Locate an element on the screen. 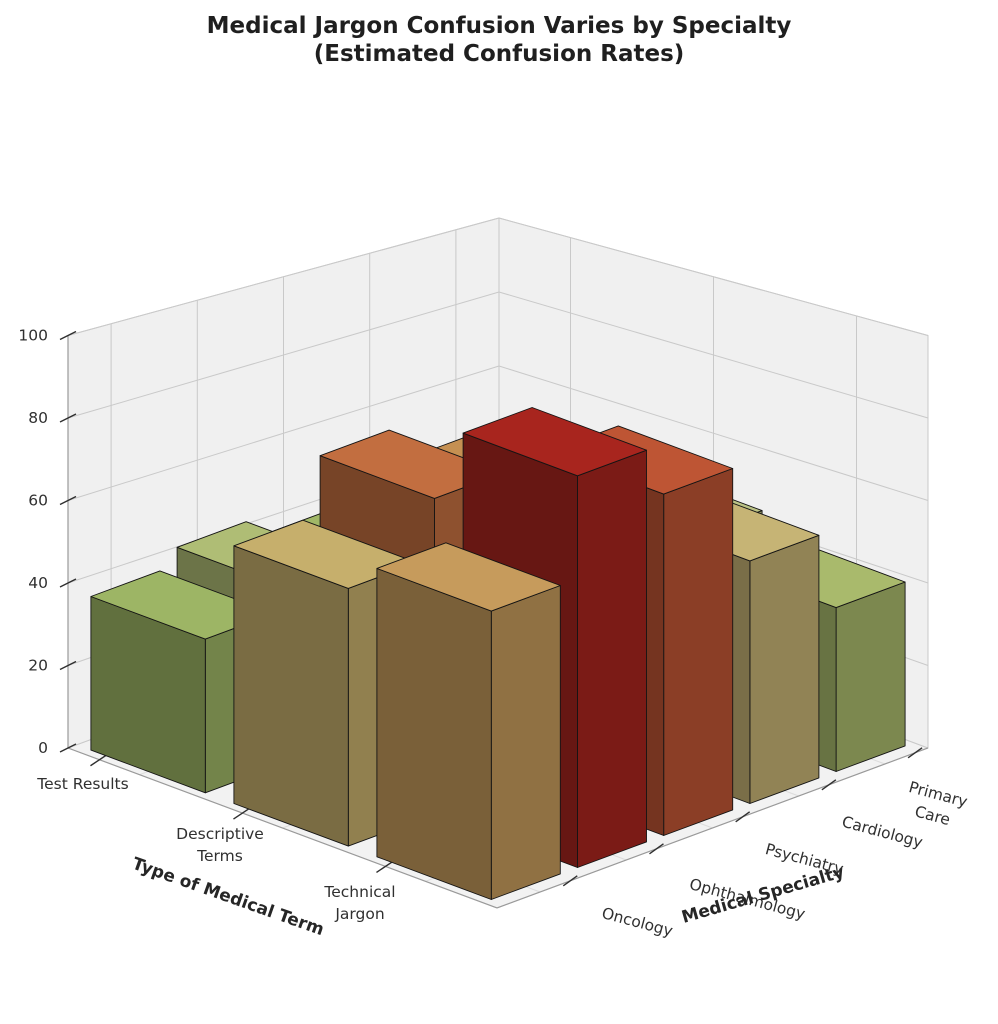 Image resolution: width=998 pixels, height=1024 pixels. z-tick-label: 0 is located at coordinates (43, 748).